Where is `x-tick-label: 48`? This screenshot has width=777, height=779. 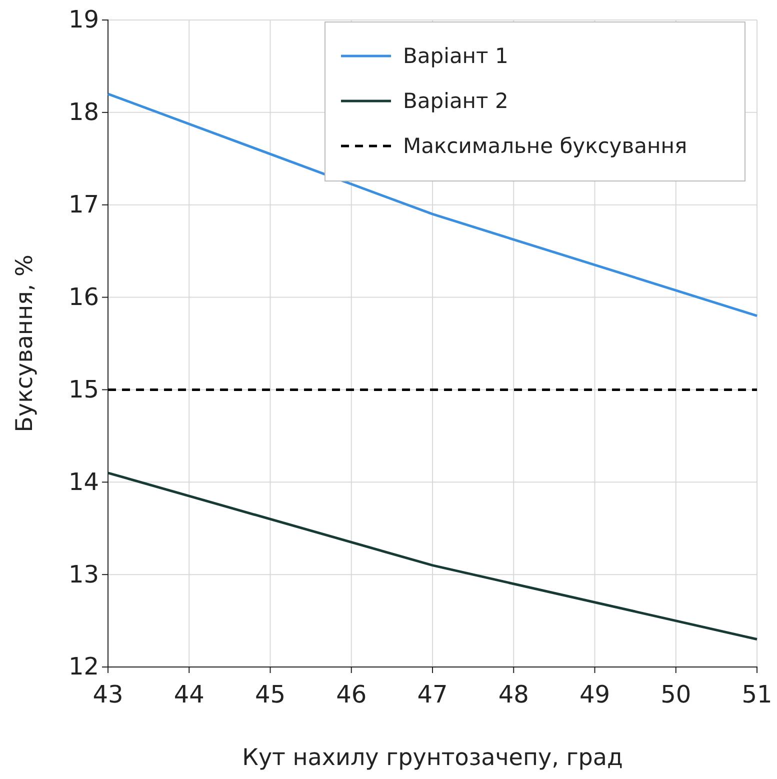
x-tick-label: 48 is located at coordinates (513, 694).